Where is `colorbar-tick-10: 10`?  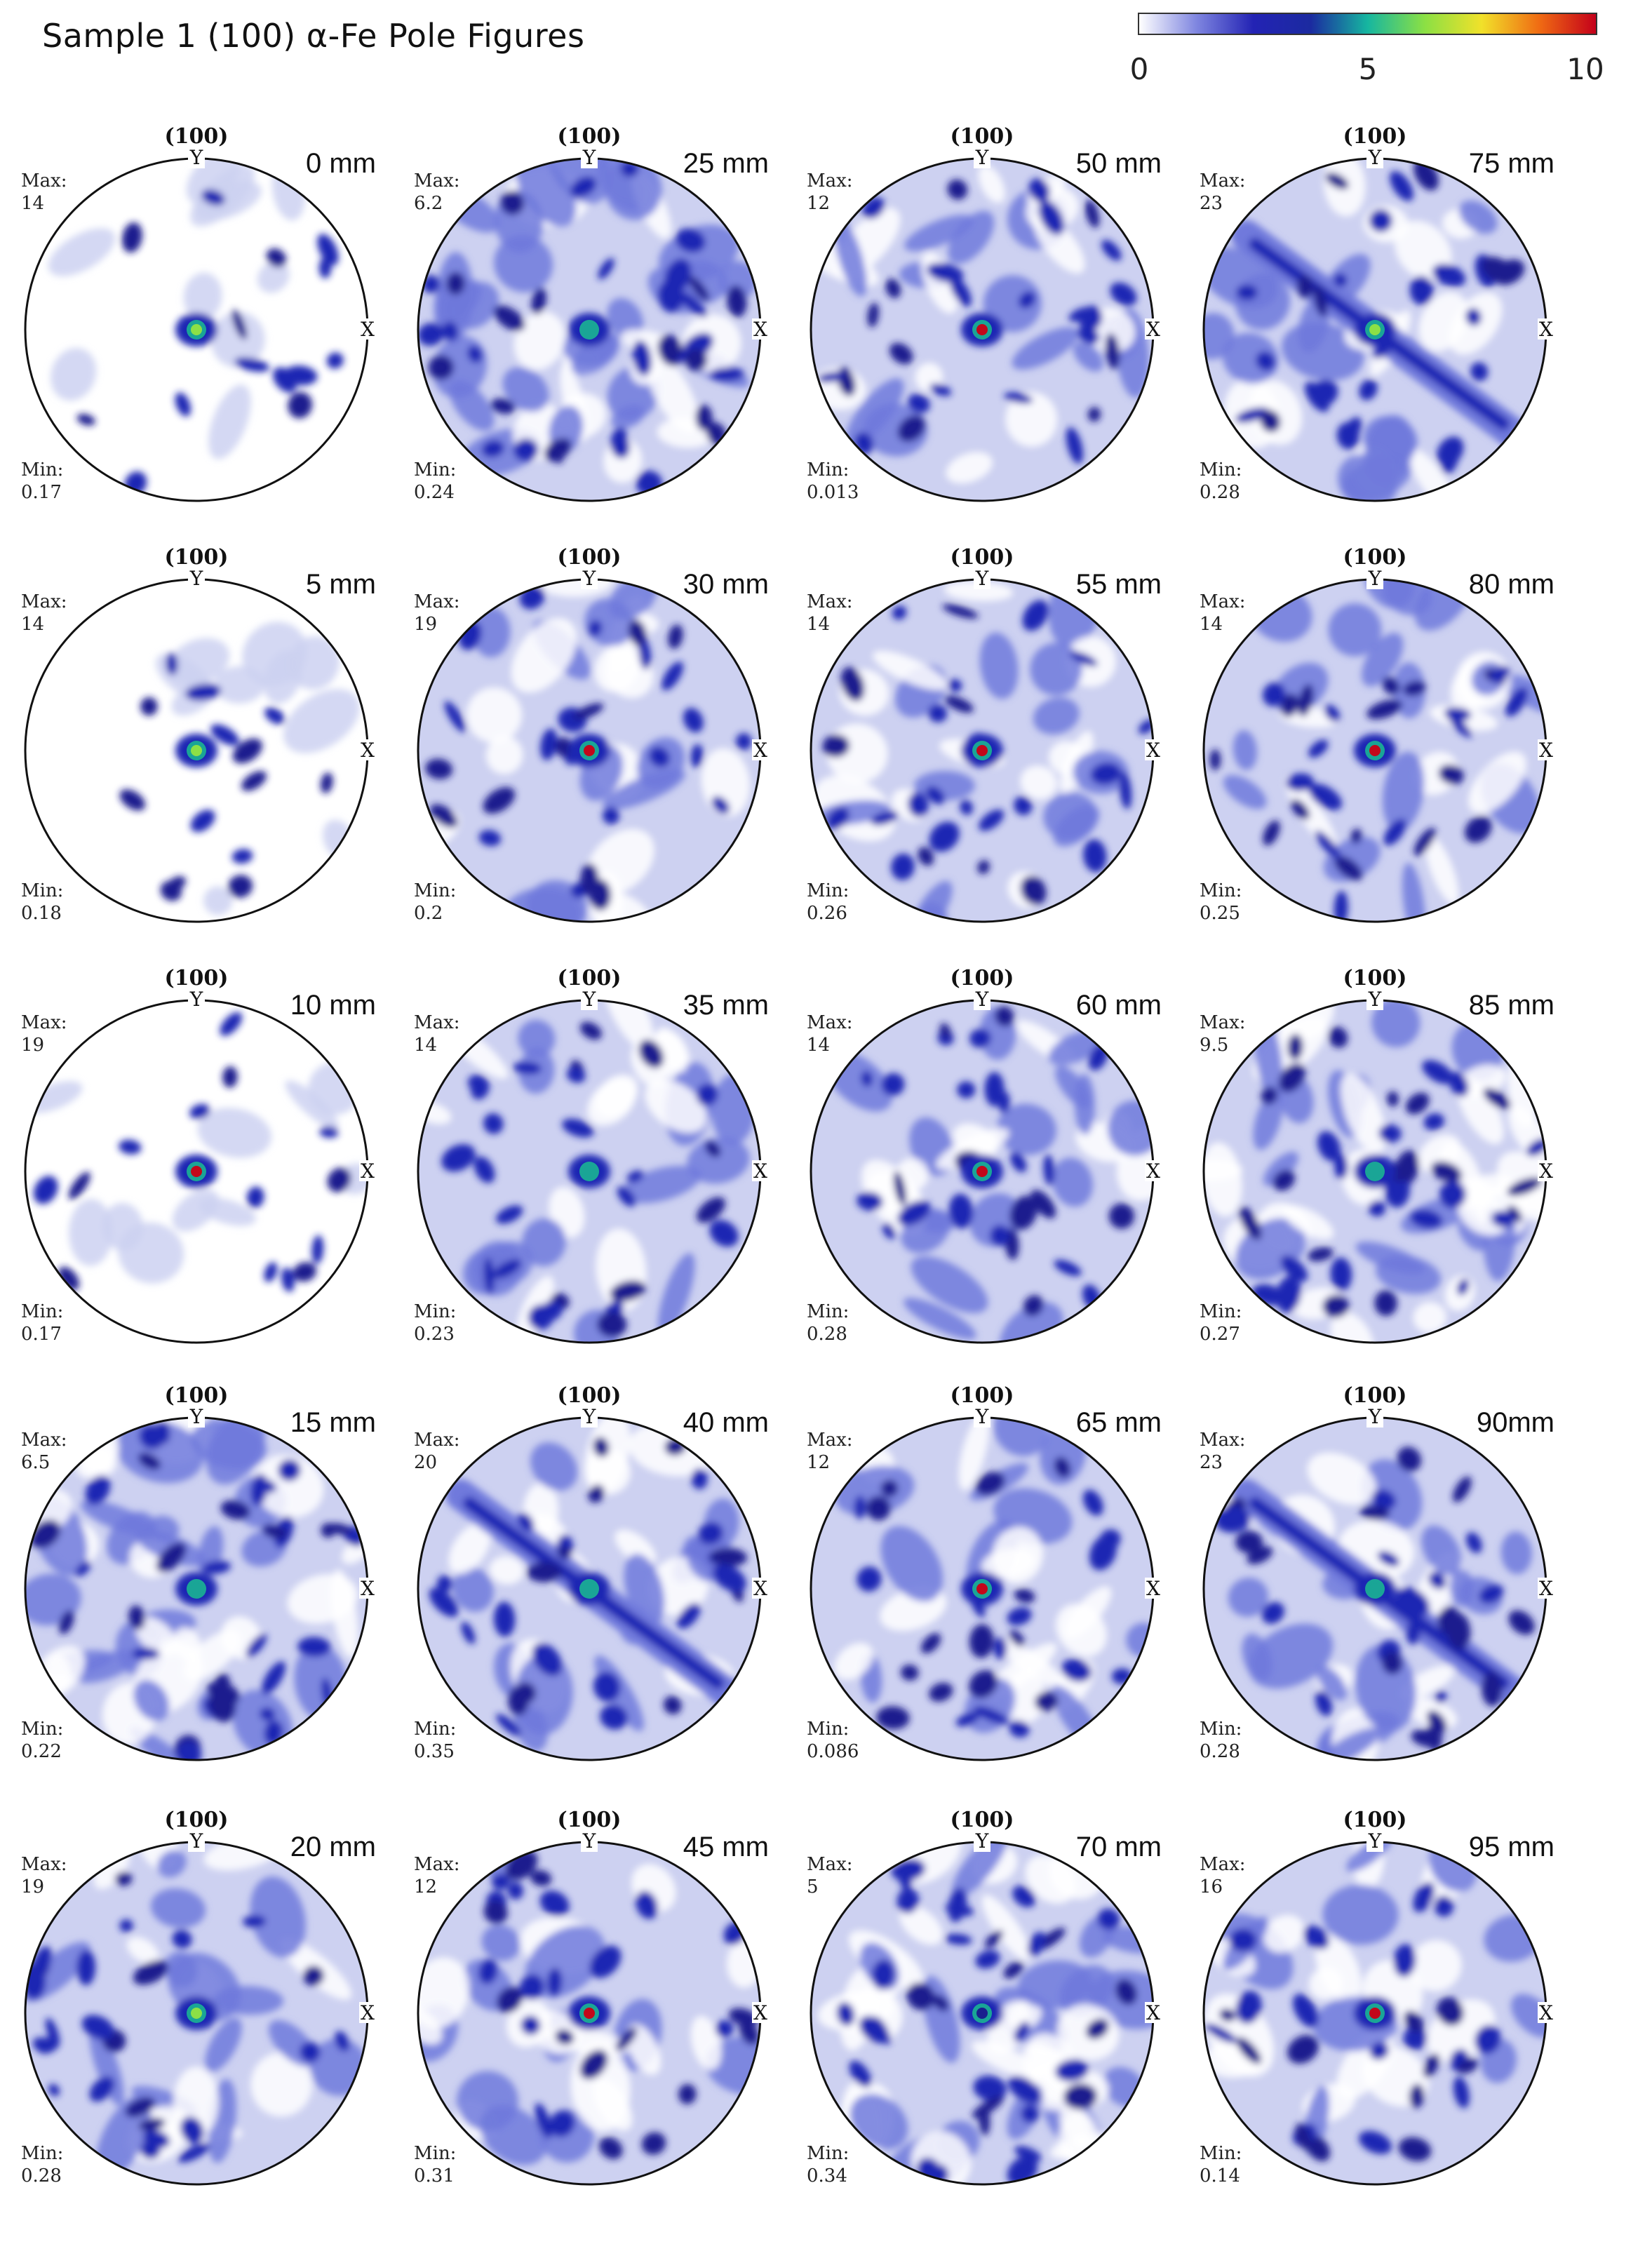
colorbar-tick-10: 10 is located at coordinates (1585, 69).